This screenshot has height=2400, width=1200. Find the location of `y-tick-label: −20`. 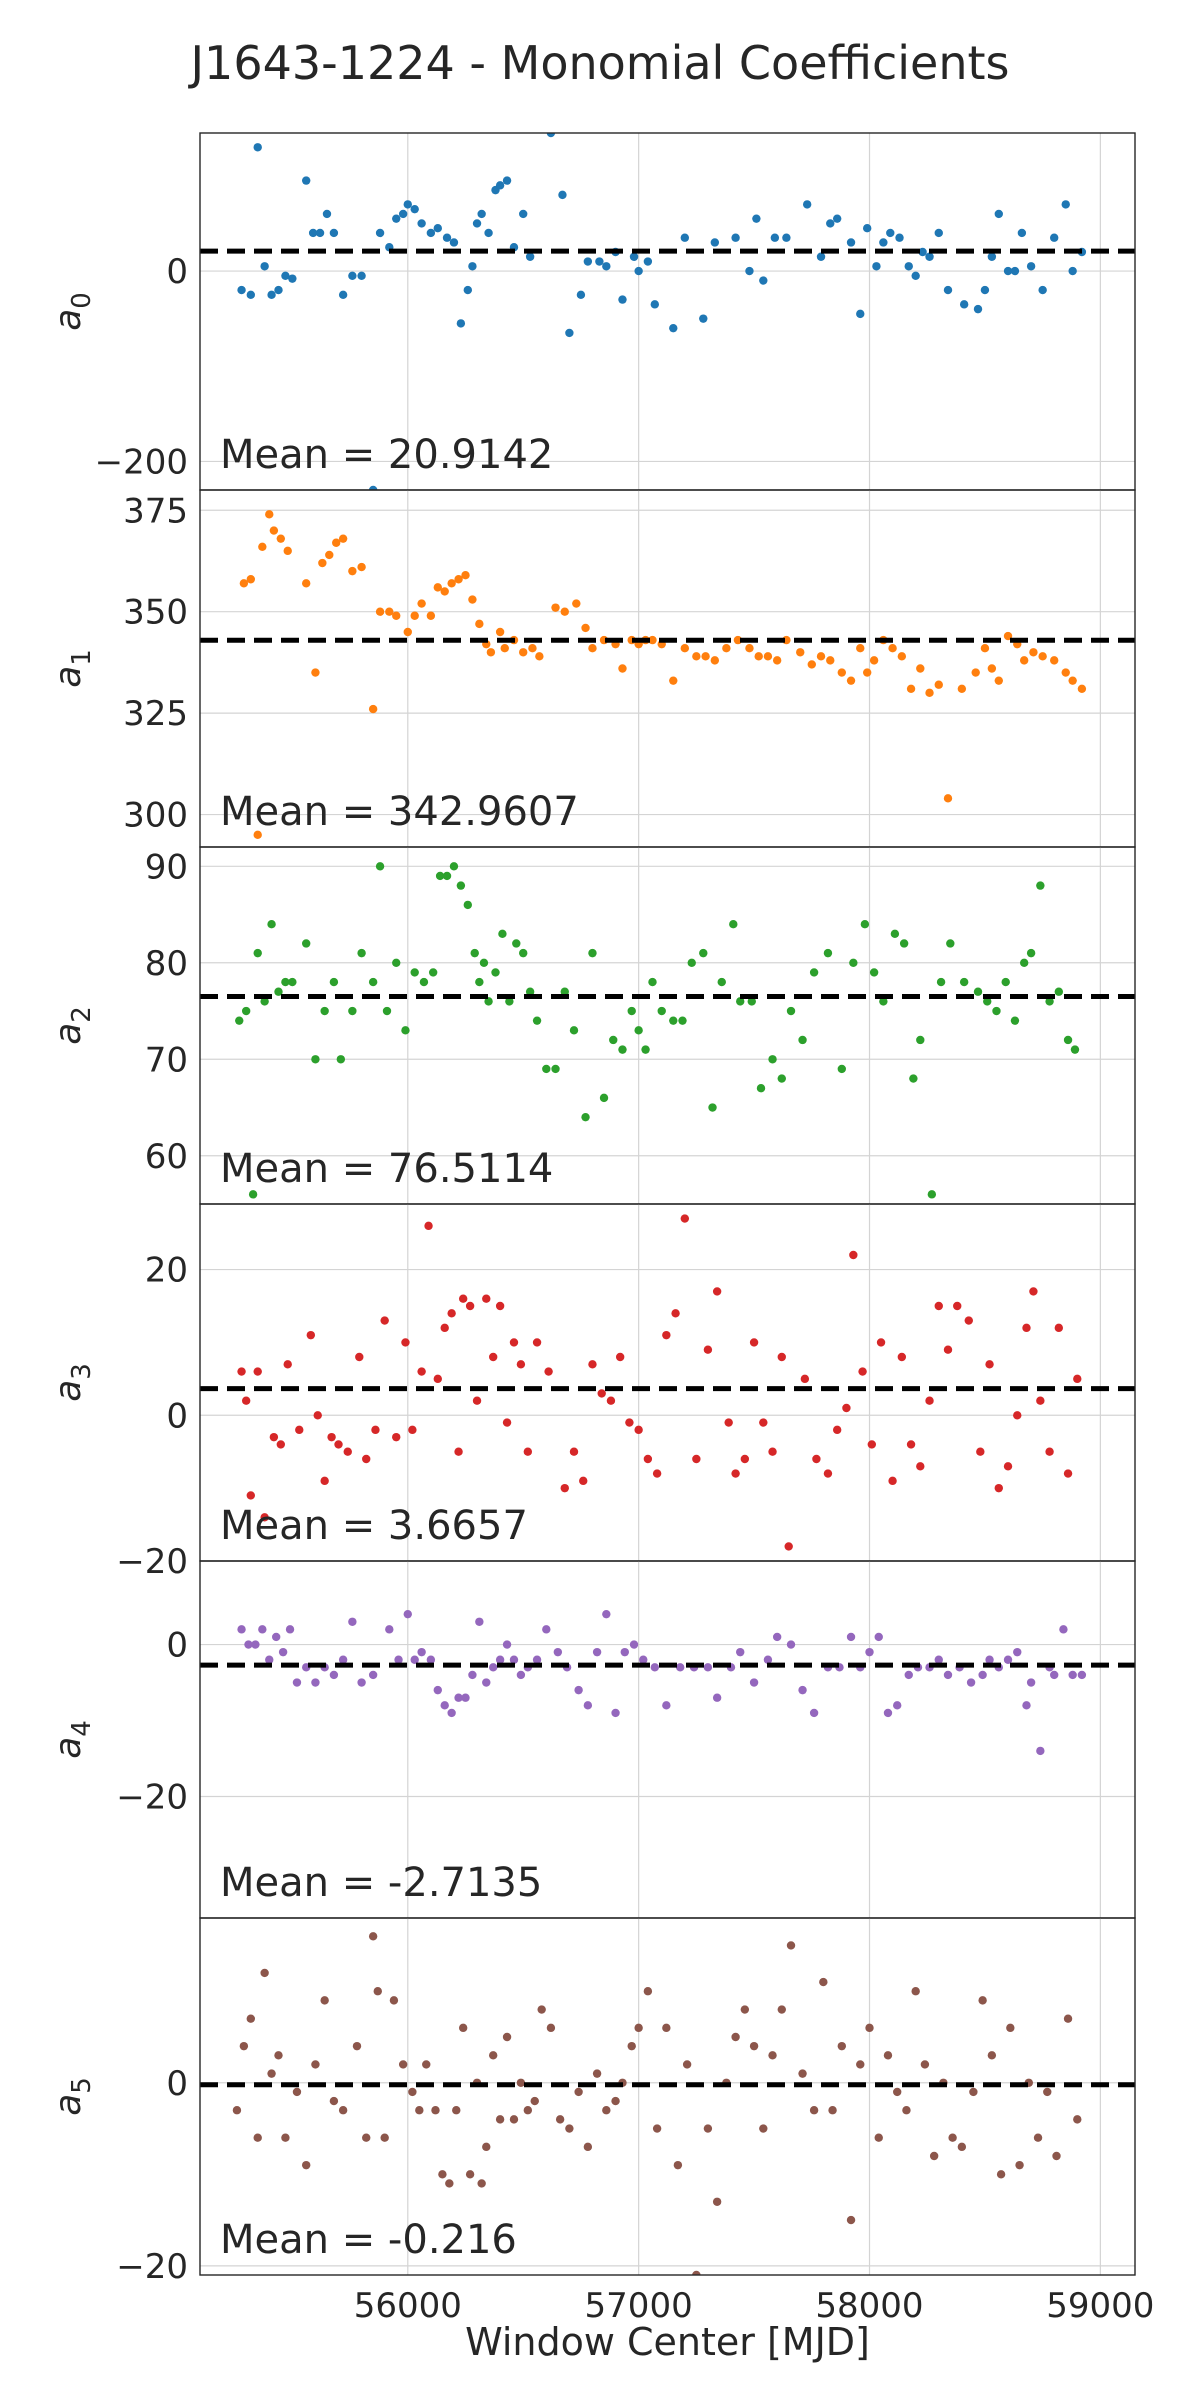

y-tick-label: −20 is located at coordinates (152, 1562).